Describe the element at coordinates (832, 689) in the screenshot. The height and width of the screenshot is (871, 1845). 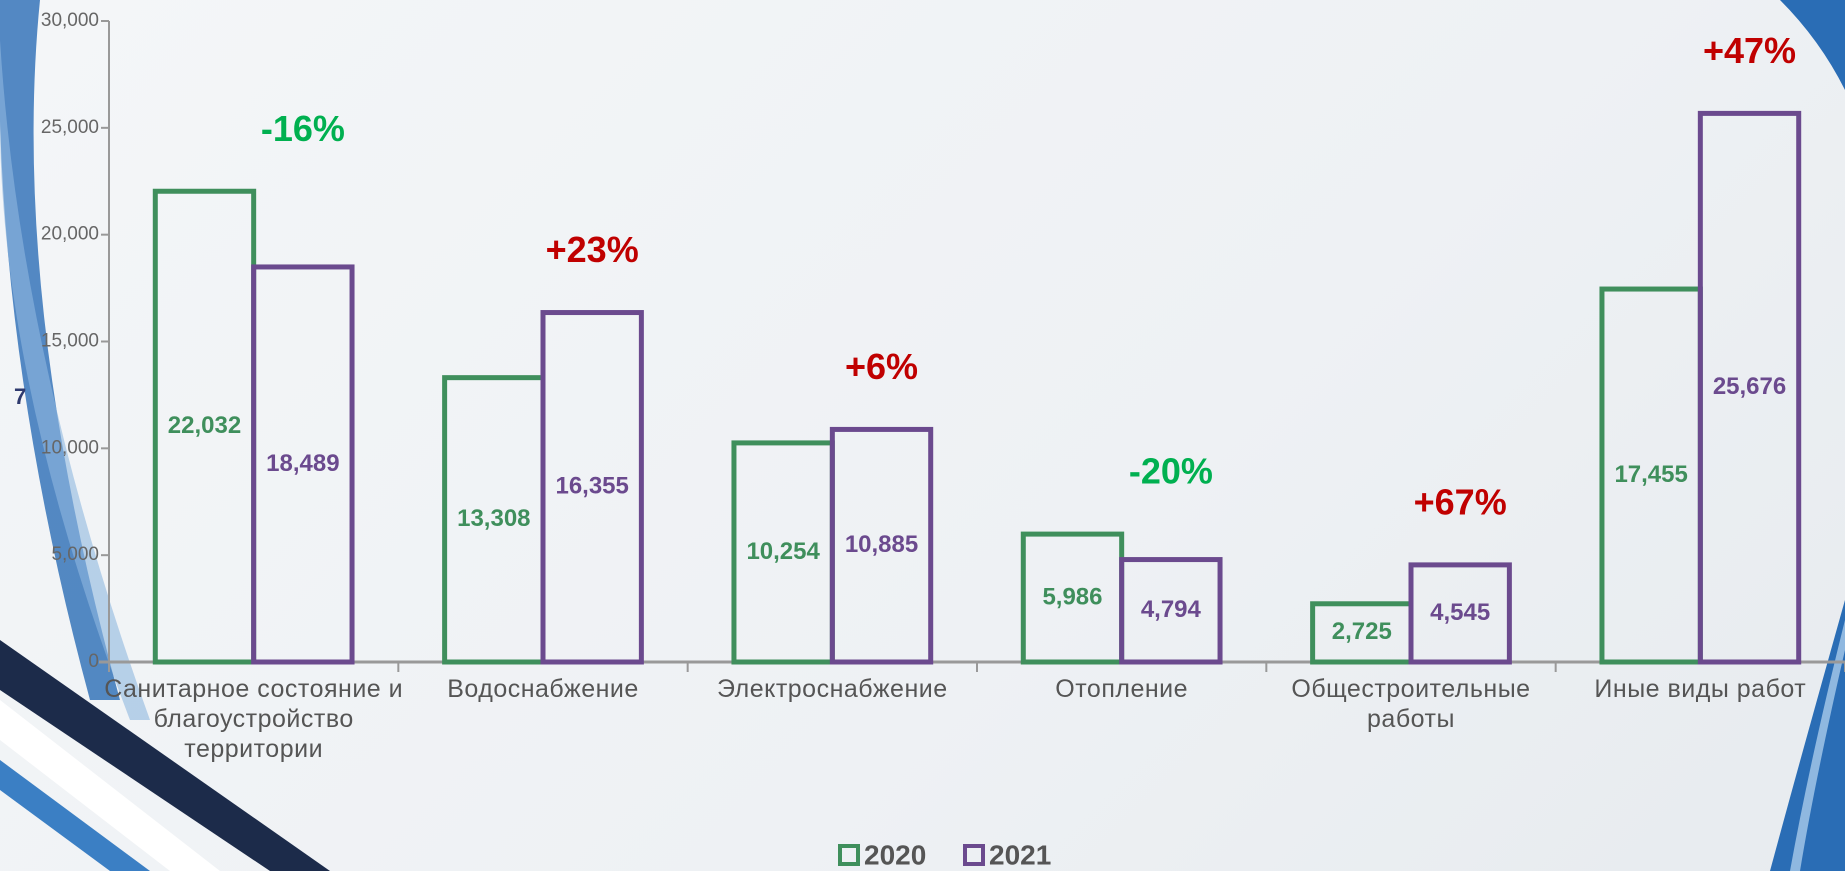
I see `x-tick-label: Электроснабжение` at that location.